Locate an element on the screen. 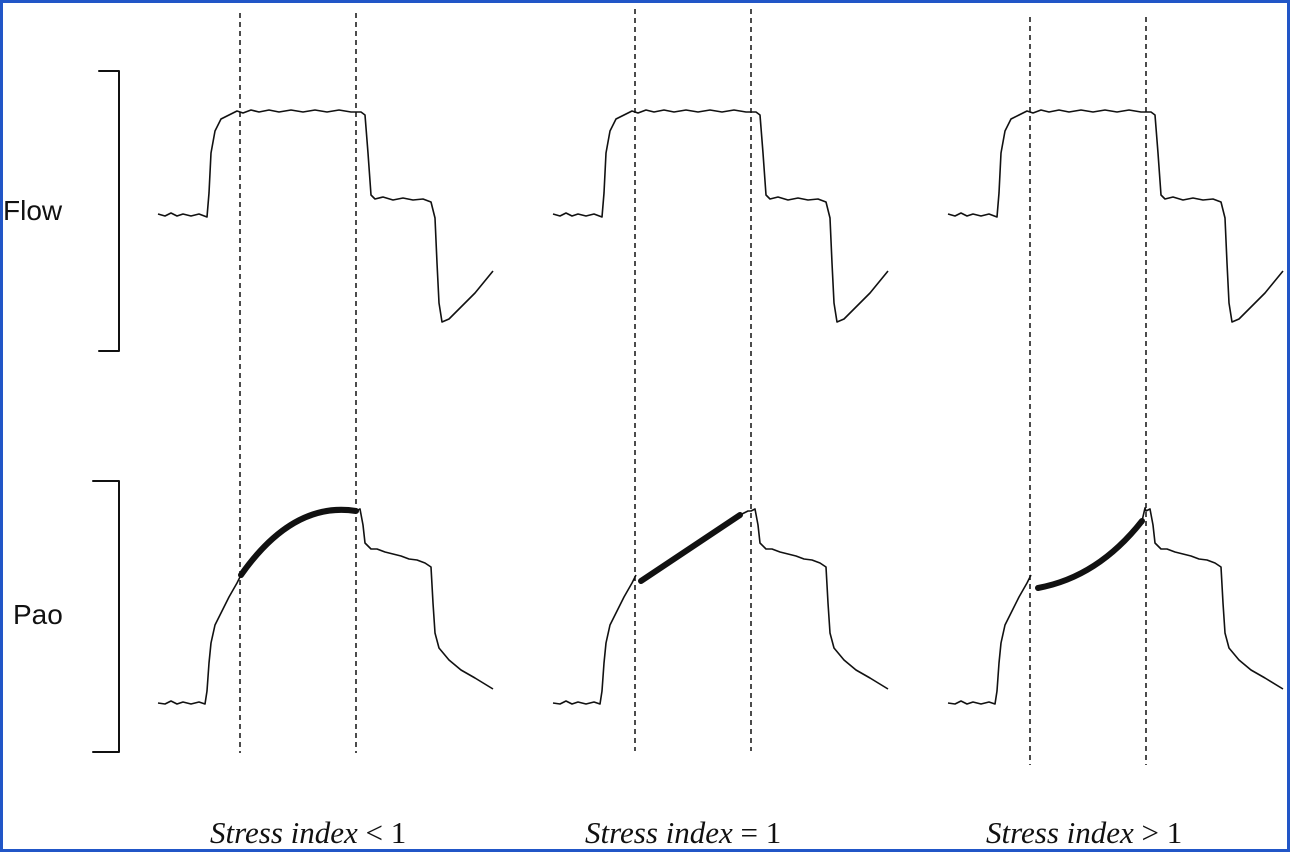  caption-relation: < 1 is located at coordinates (386, 832).